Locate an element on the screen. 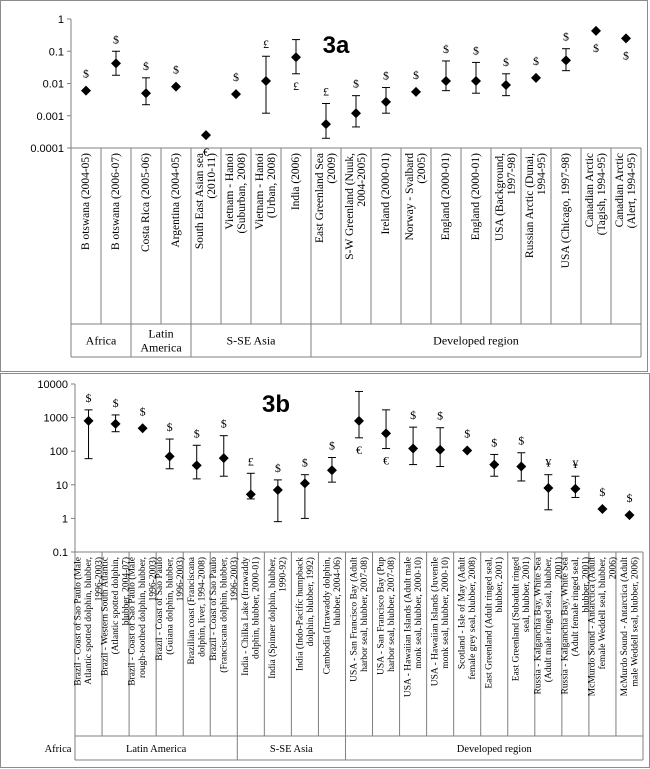  x-tick-label-line: Atlantic spotted dolphin, blubber, is located at coordinates (89, 621).